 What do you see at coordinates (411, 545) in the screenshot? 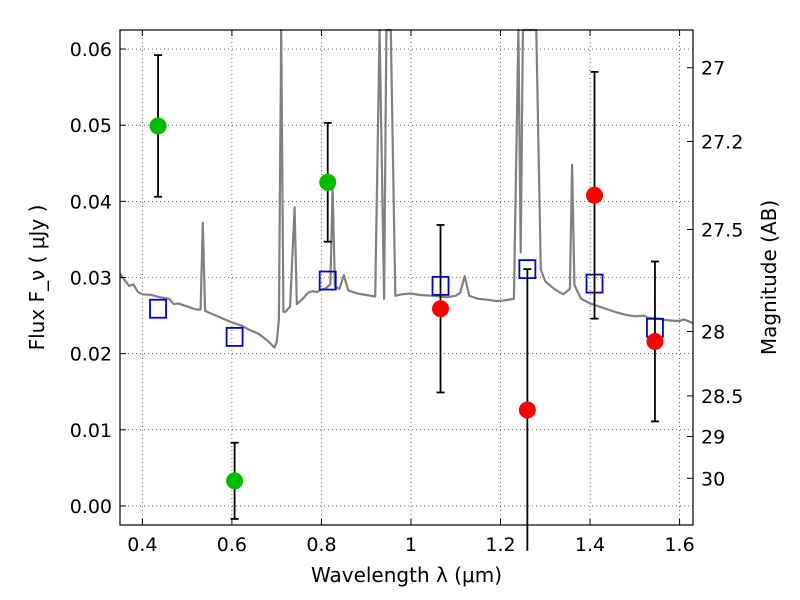
I see `x-tick-label: 1` at bounding box center [411, 545].